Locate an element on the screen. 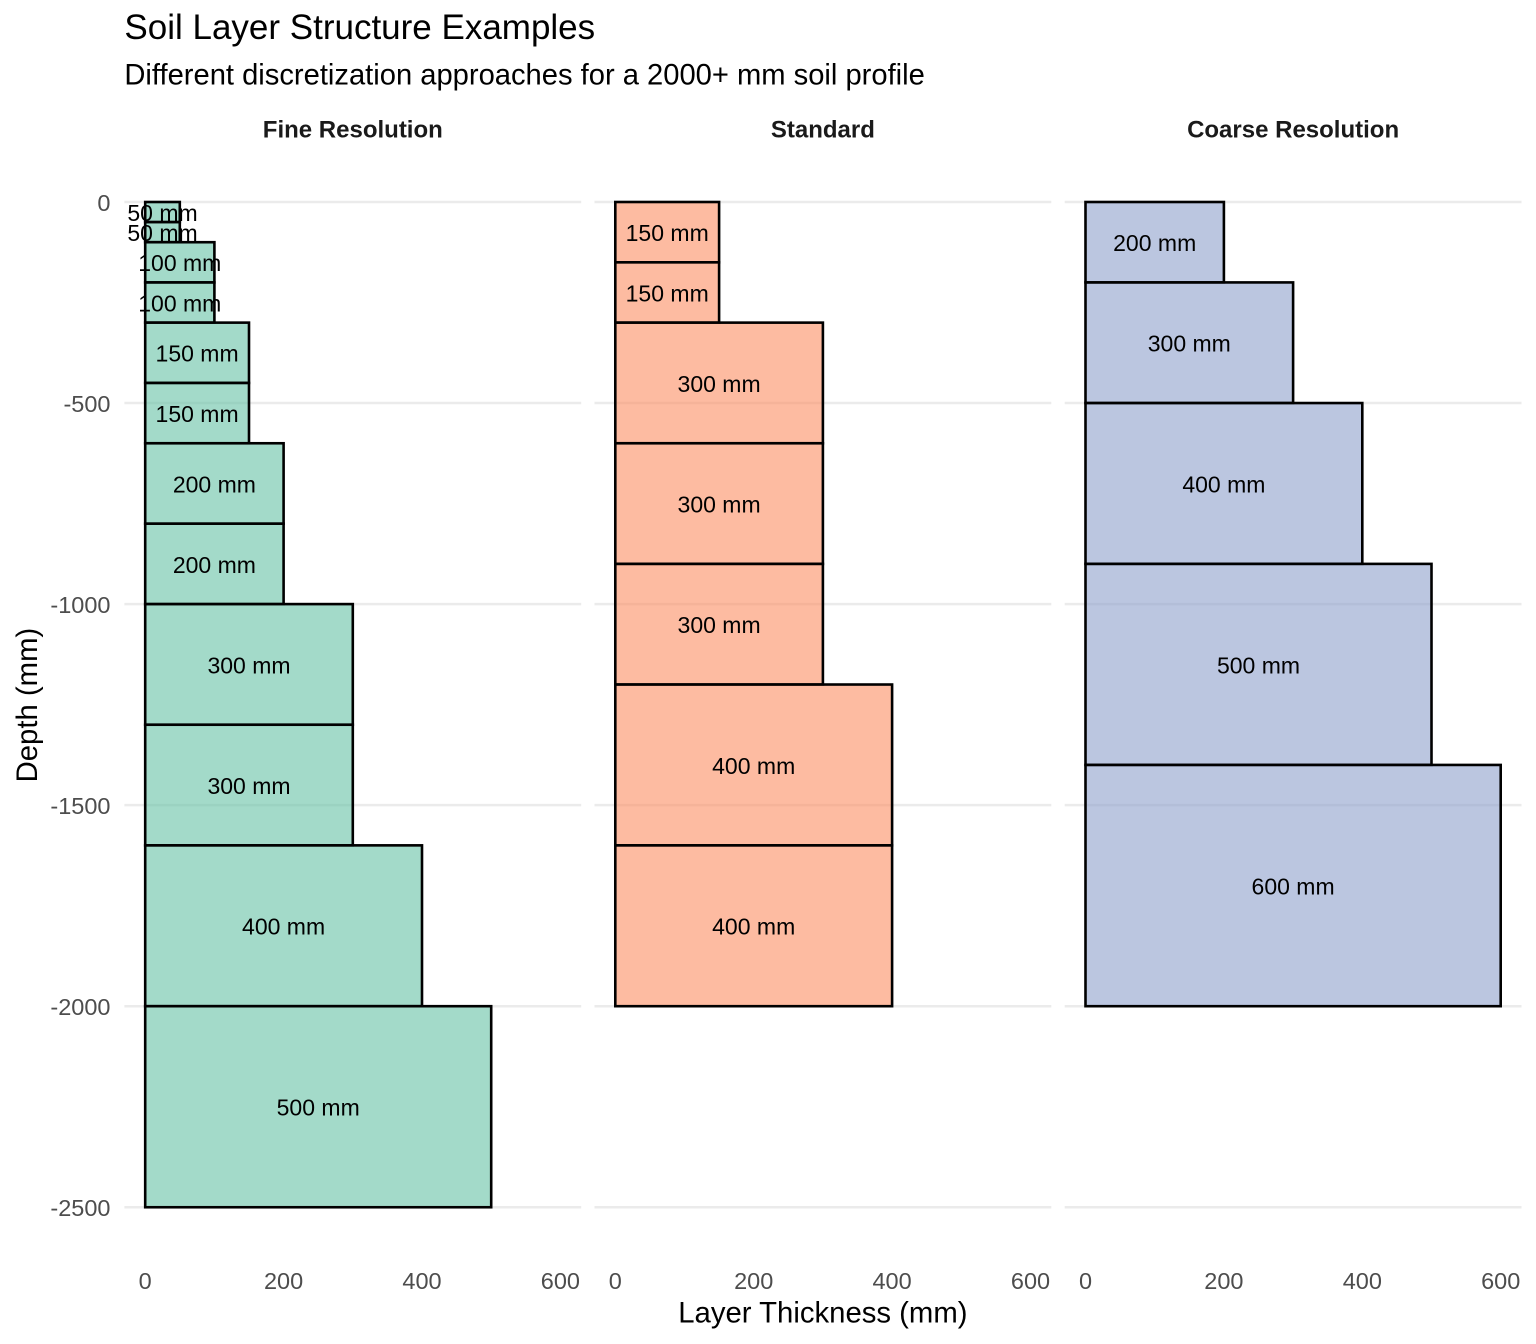 This screenshot has height=1344, width=1536. svg-text: -1000 is located at coordinates (80, 605).